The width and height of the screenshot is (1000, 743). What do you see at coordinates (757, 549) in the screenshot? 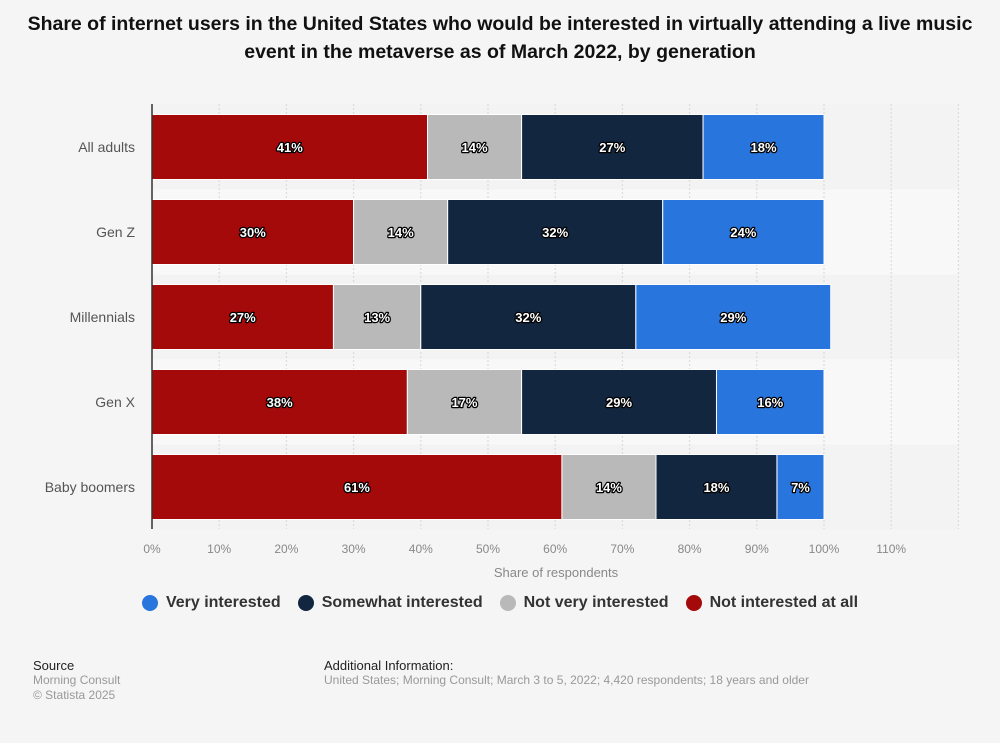
I see `x-tick-label: 90%` at bounding box center [757, 549].